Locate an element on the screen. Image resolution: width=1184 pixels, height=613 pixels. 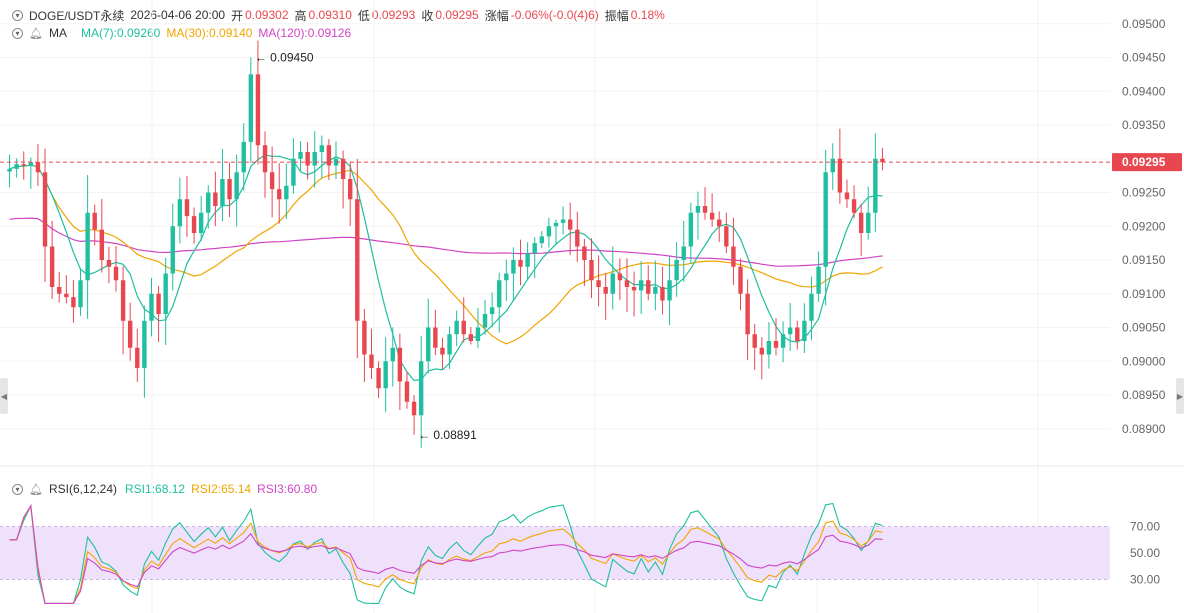
price-tick-label: 0.09050 is located at coordinates (1144, 328).